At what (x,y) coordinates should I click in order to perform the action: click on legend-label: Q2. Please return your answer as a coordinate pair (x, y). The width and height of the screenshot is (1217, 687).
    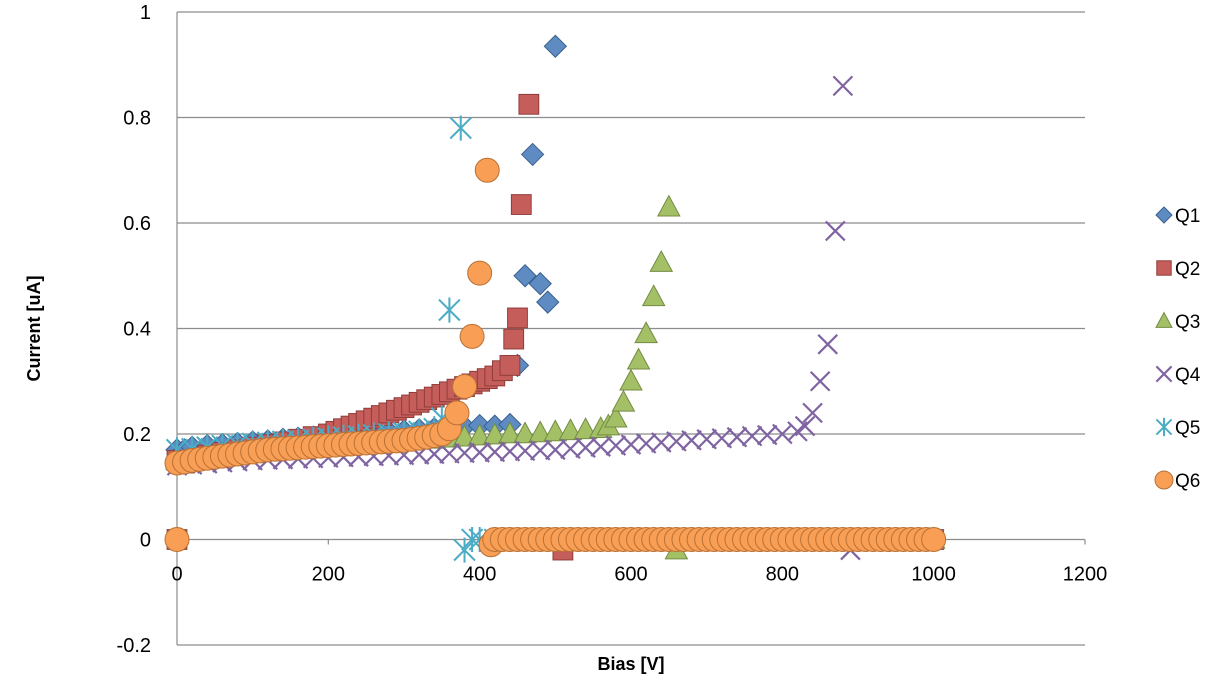
    Looking at the image, I should click on (1187, 269).